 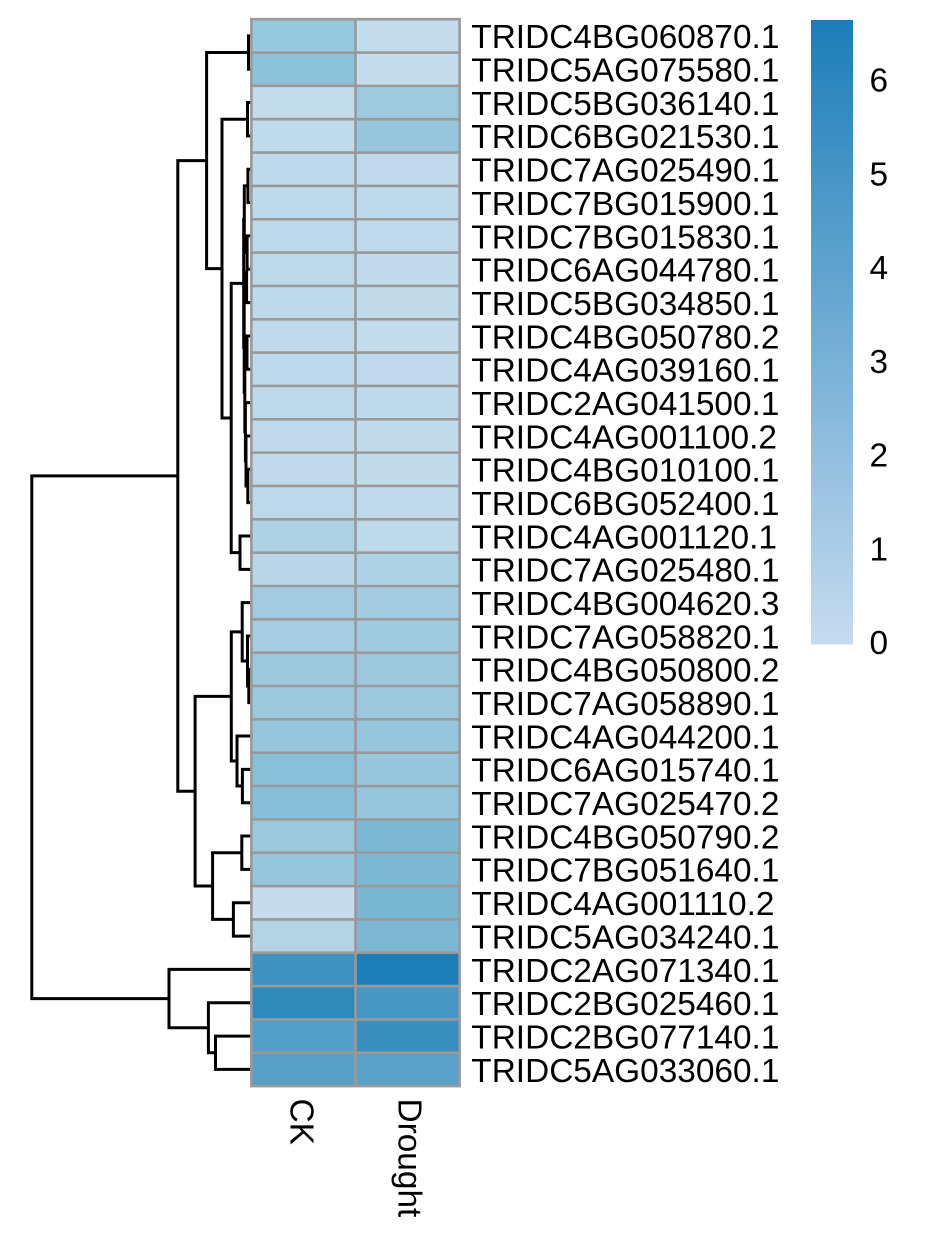 I want to click on svg-text: TRIDC2BG025460.1, so click(x=625, y=1004).